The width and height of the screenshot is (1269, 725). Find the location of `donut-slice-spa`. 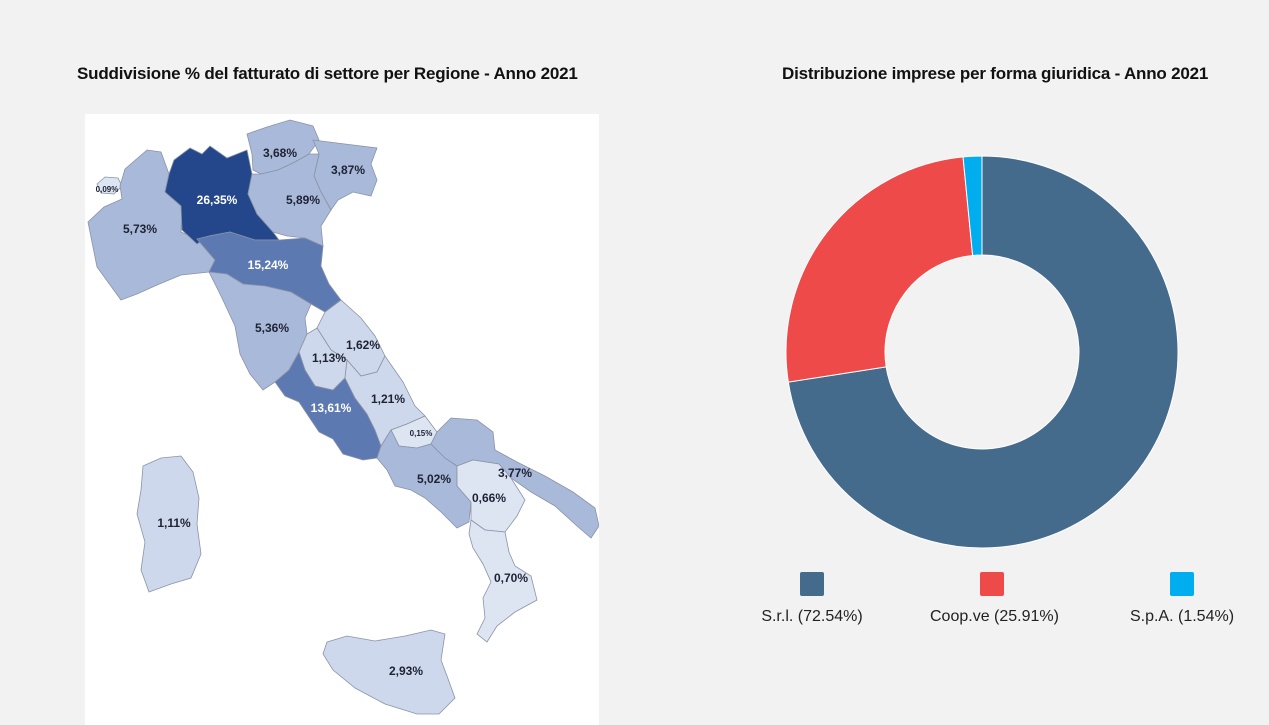

donut-slice-spa is located at coordinates (972, 205).